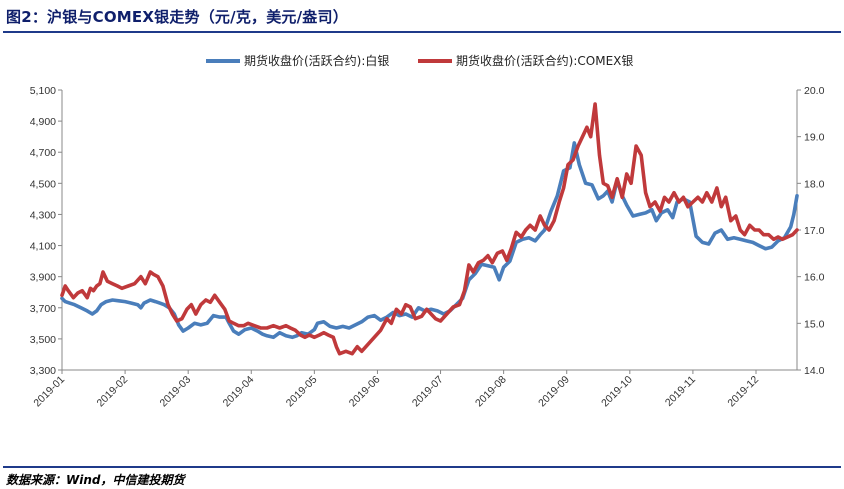 The height and width of the screenshot is (489, 844). I want to click on right-tick-label: 19.0, so click(814, 138).